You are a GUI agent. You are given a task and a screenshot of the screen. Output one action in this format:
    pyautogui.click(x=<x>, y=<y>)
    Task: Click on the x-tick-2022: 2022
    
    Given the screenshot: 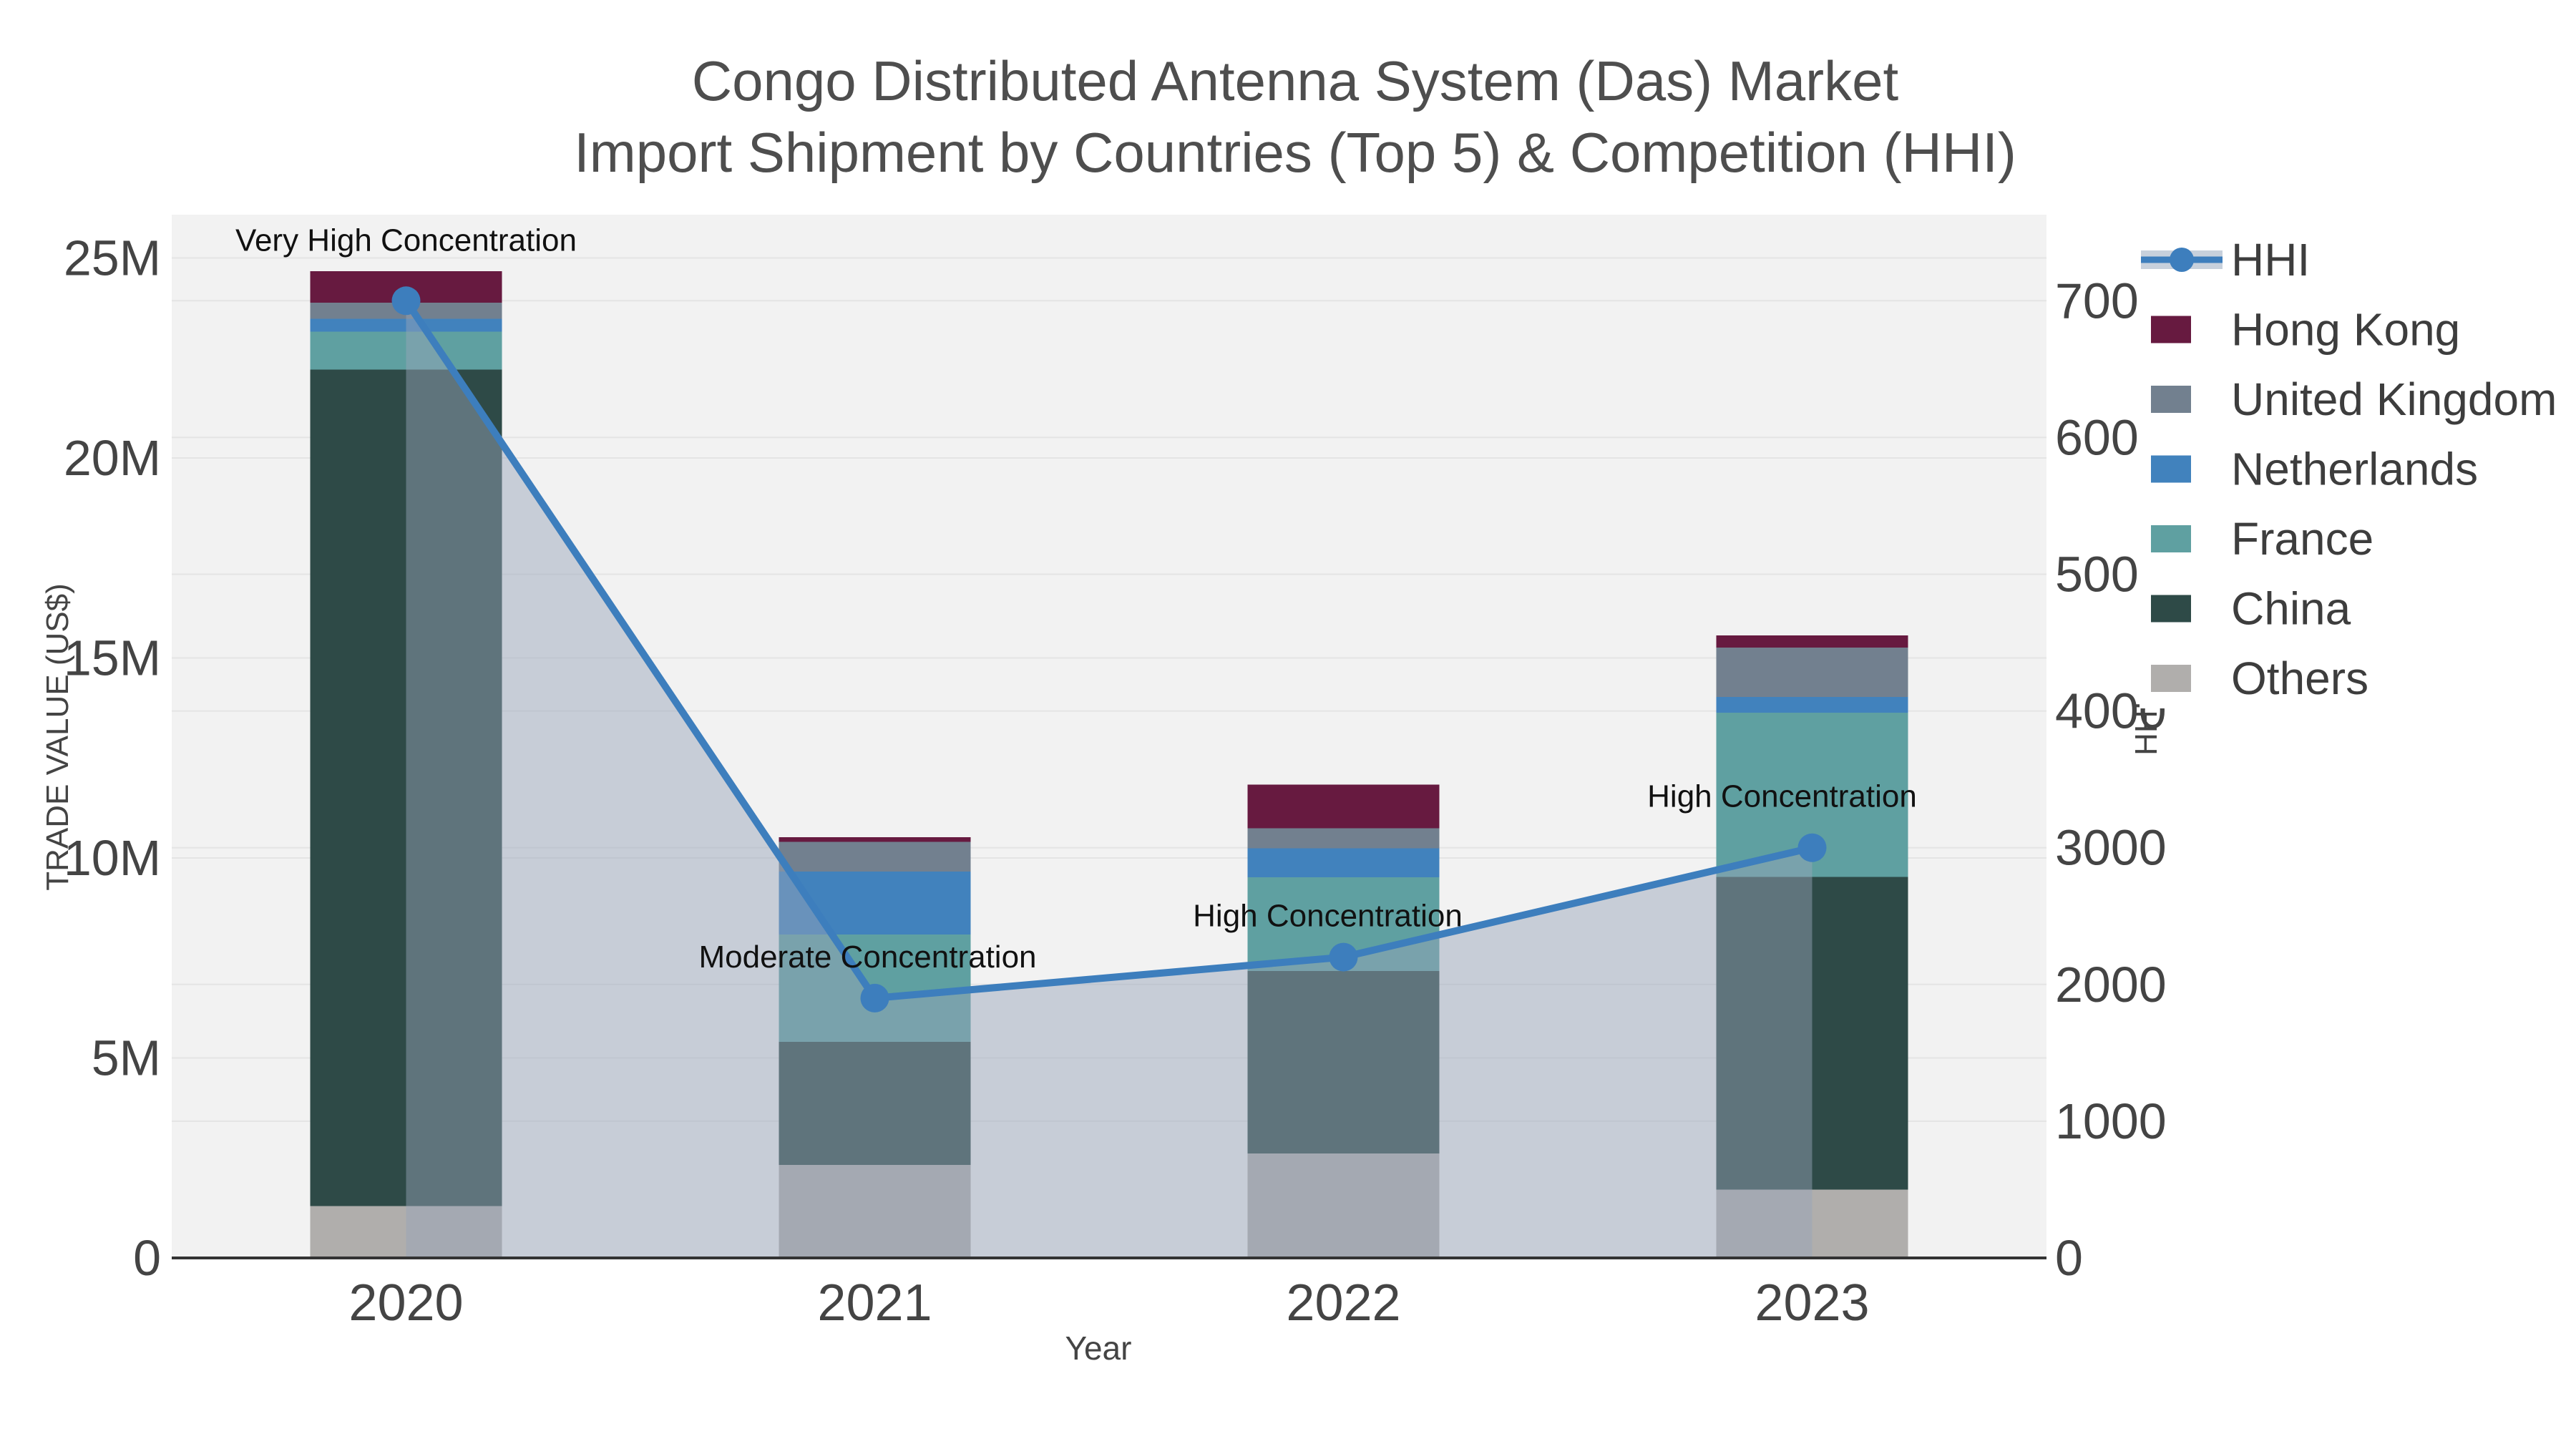 What is the action you would take?
    pyautogui.click(x=1343, y=1303)
    